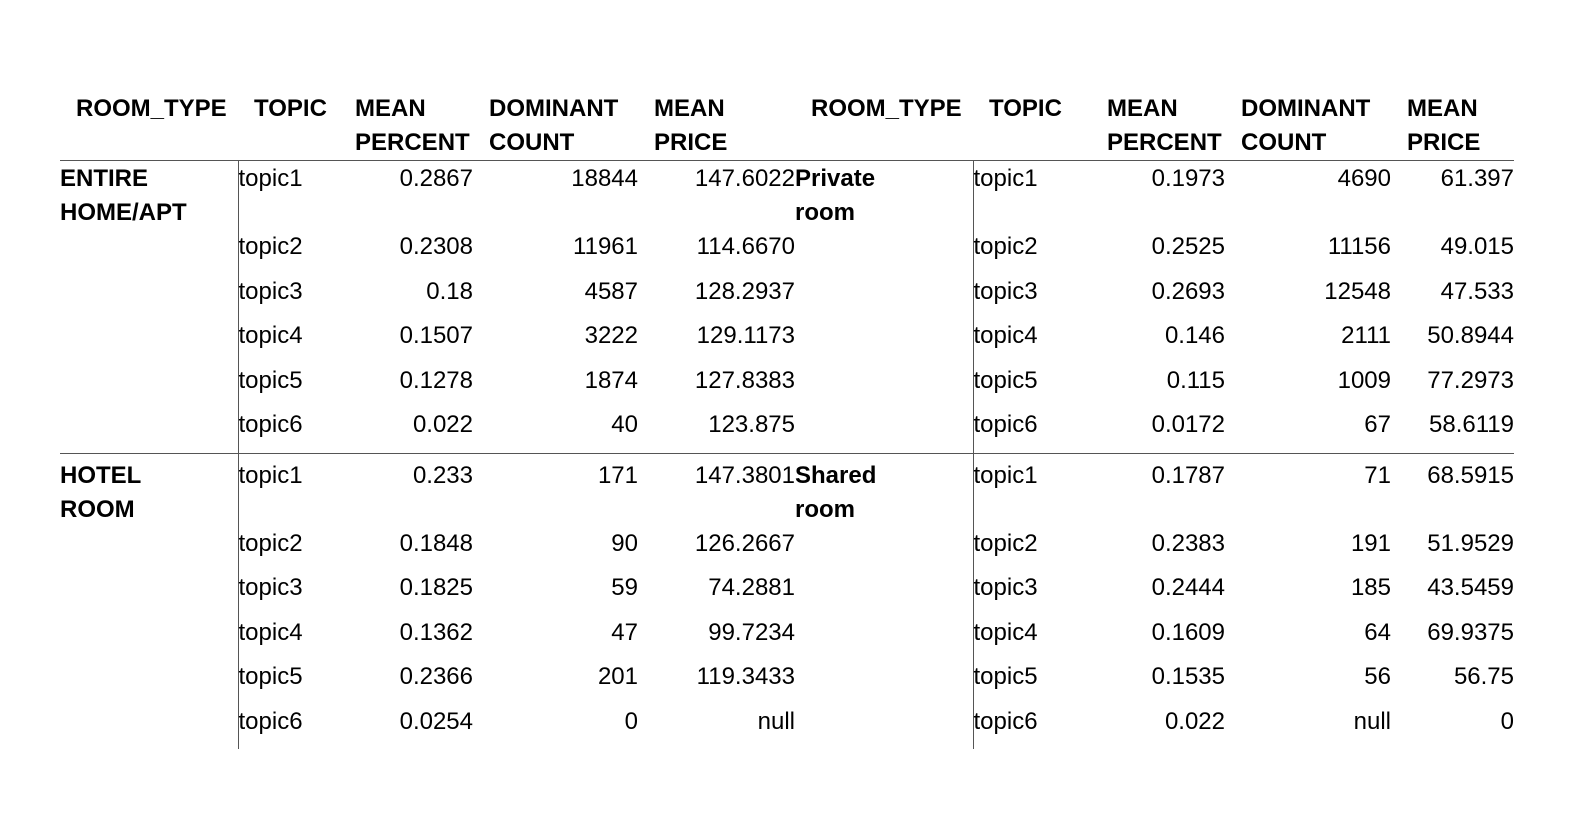 The image size is (1569, 816). I want to click on dominant-count-cell: 11156, so click(1359, 246).